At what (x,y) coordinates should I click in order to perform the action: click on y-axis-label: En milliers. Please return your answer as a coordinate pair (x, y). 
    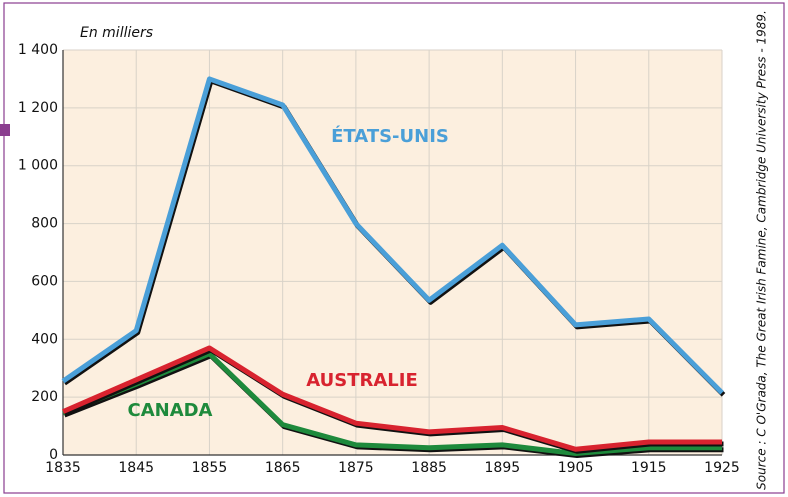
    Looking at the image, I should click on (116, 33).